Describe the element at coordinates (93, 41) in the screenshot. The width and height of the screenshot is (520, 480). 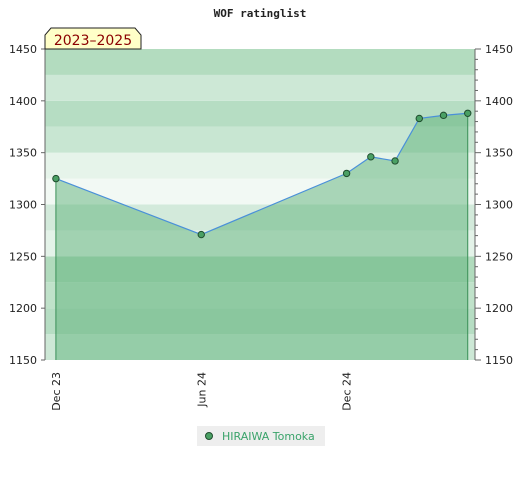
I see `period-badge-text: 2023–2025` at that location.